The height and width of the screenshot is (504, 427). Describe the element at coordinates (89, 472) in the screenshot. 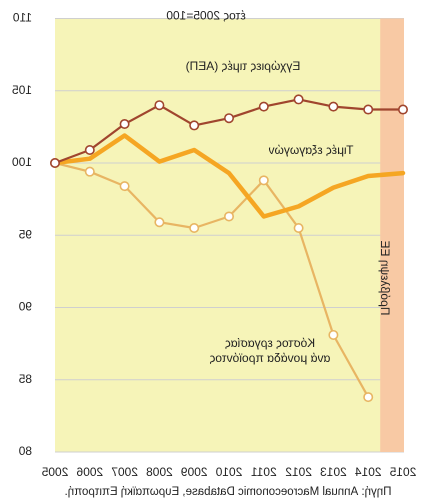

I see `x-tick-label: 2006` at that location.